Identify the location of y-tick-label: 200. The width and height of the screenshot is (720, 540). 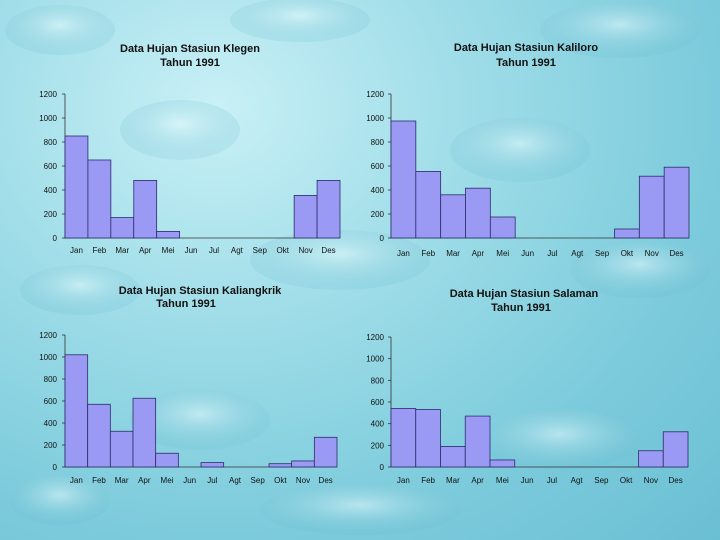
(378, 214).